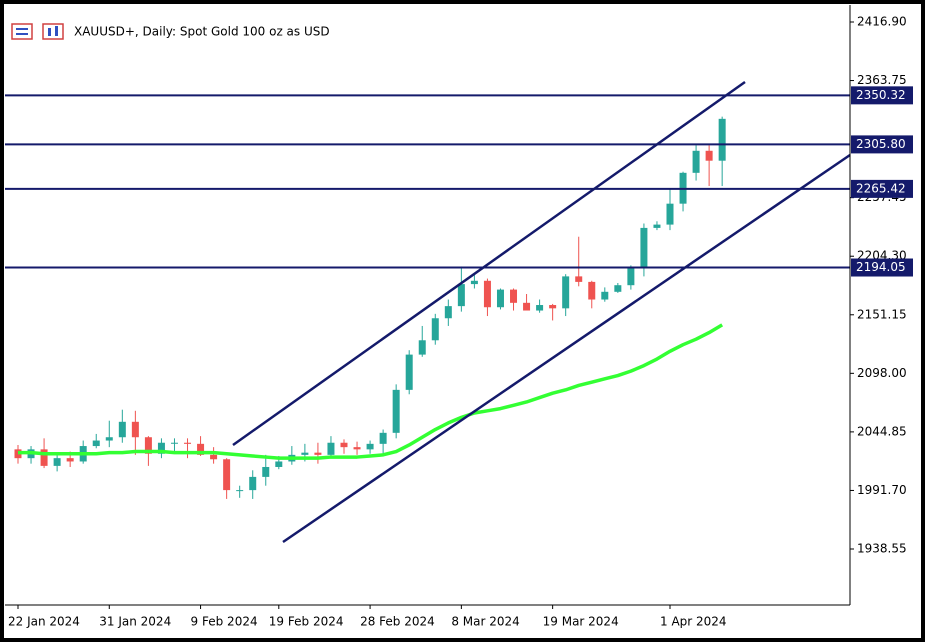 The width and height of the screenshot is (925, 642). I want to click on price-level-label: 2350.32, so click(881, 95).